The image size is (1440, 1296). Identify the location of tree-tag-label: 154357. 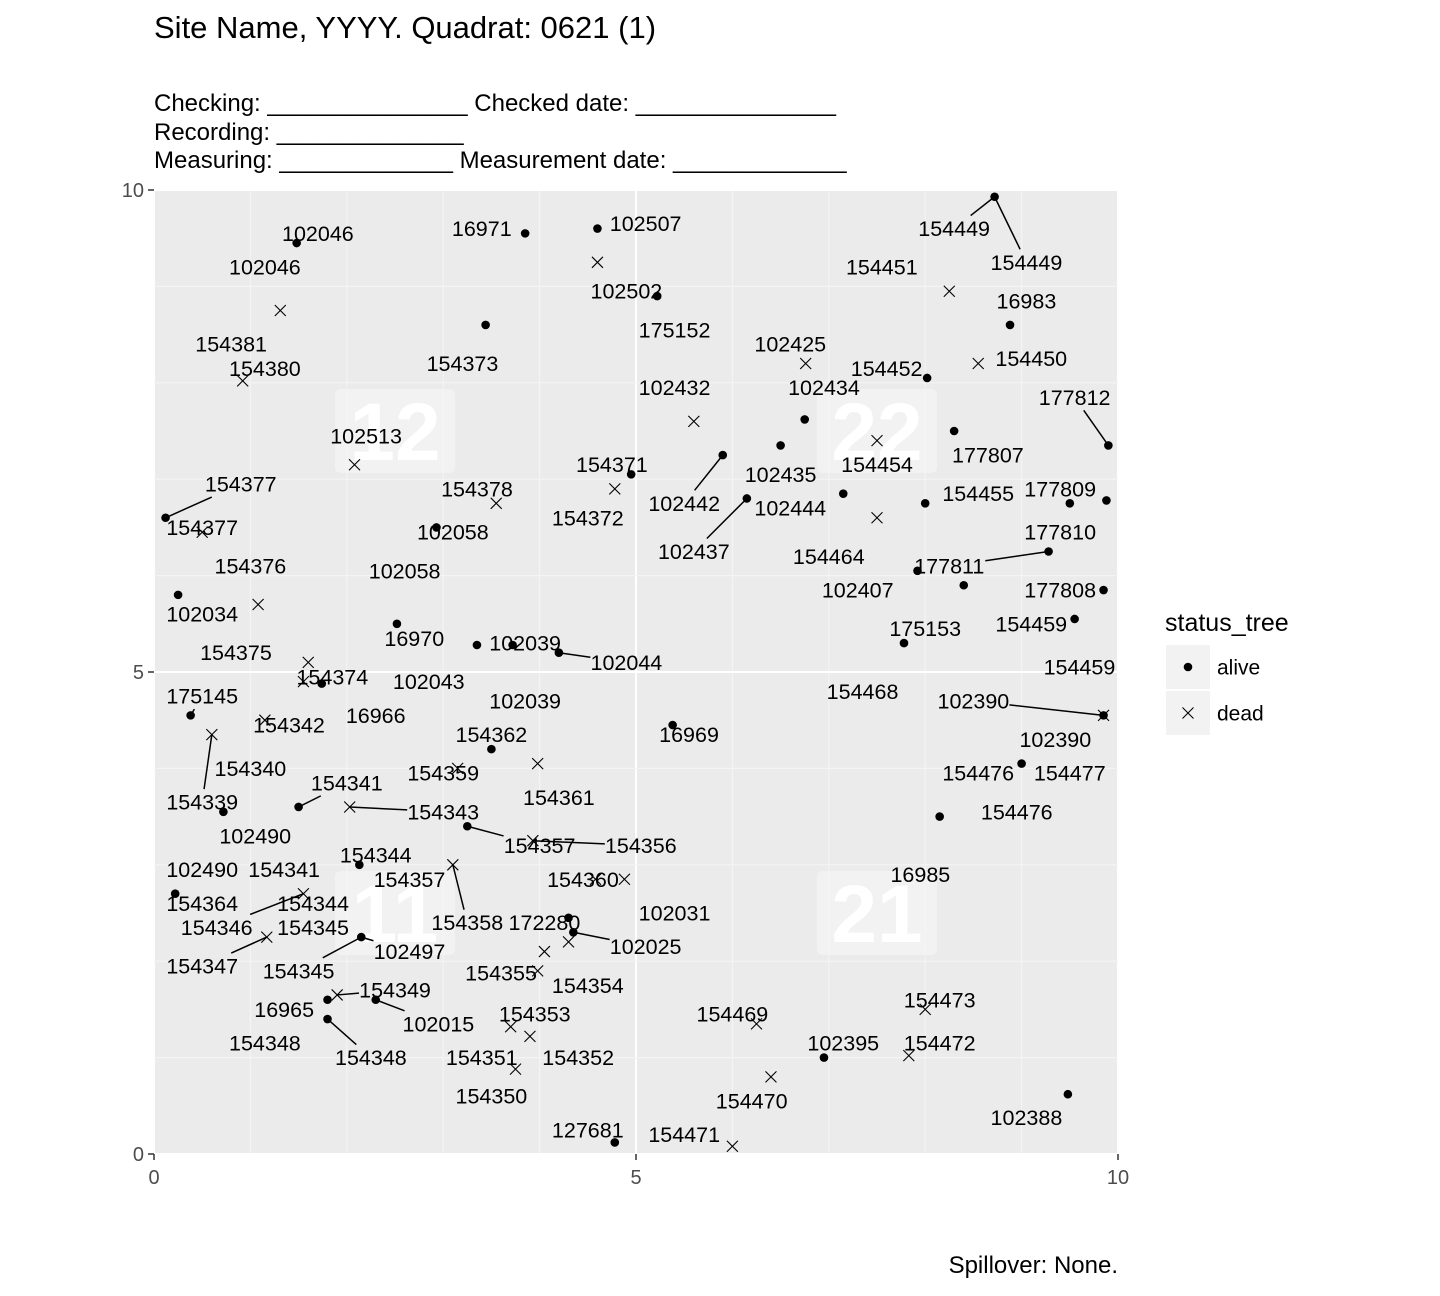
(410, 880).